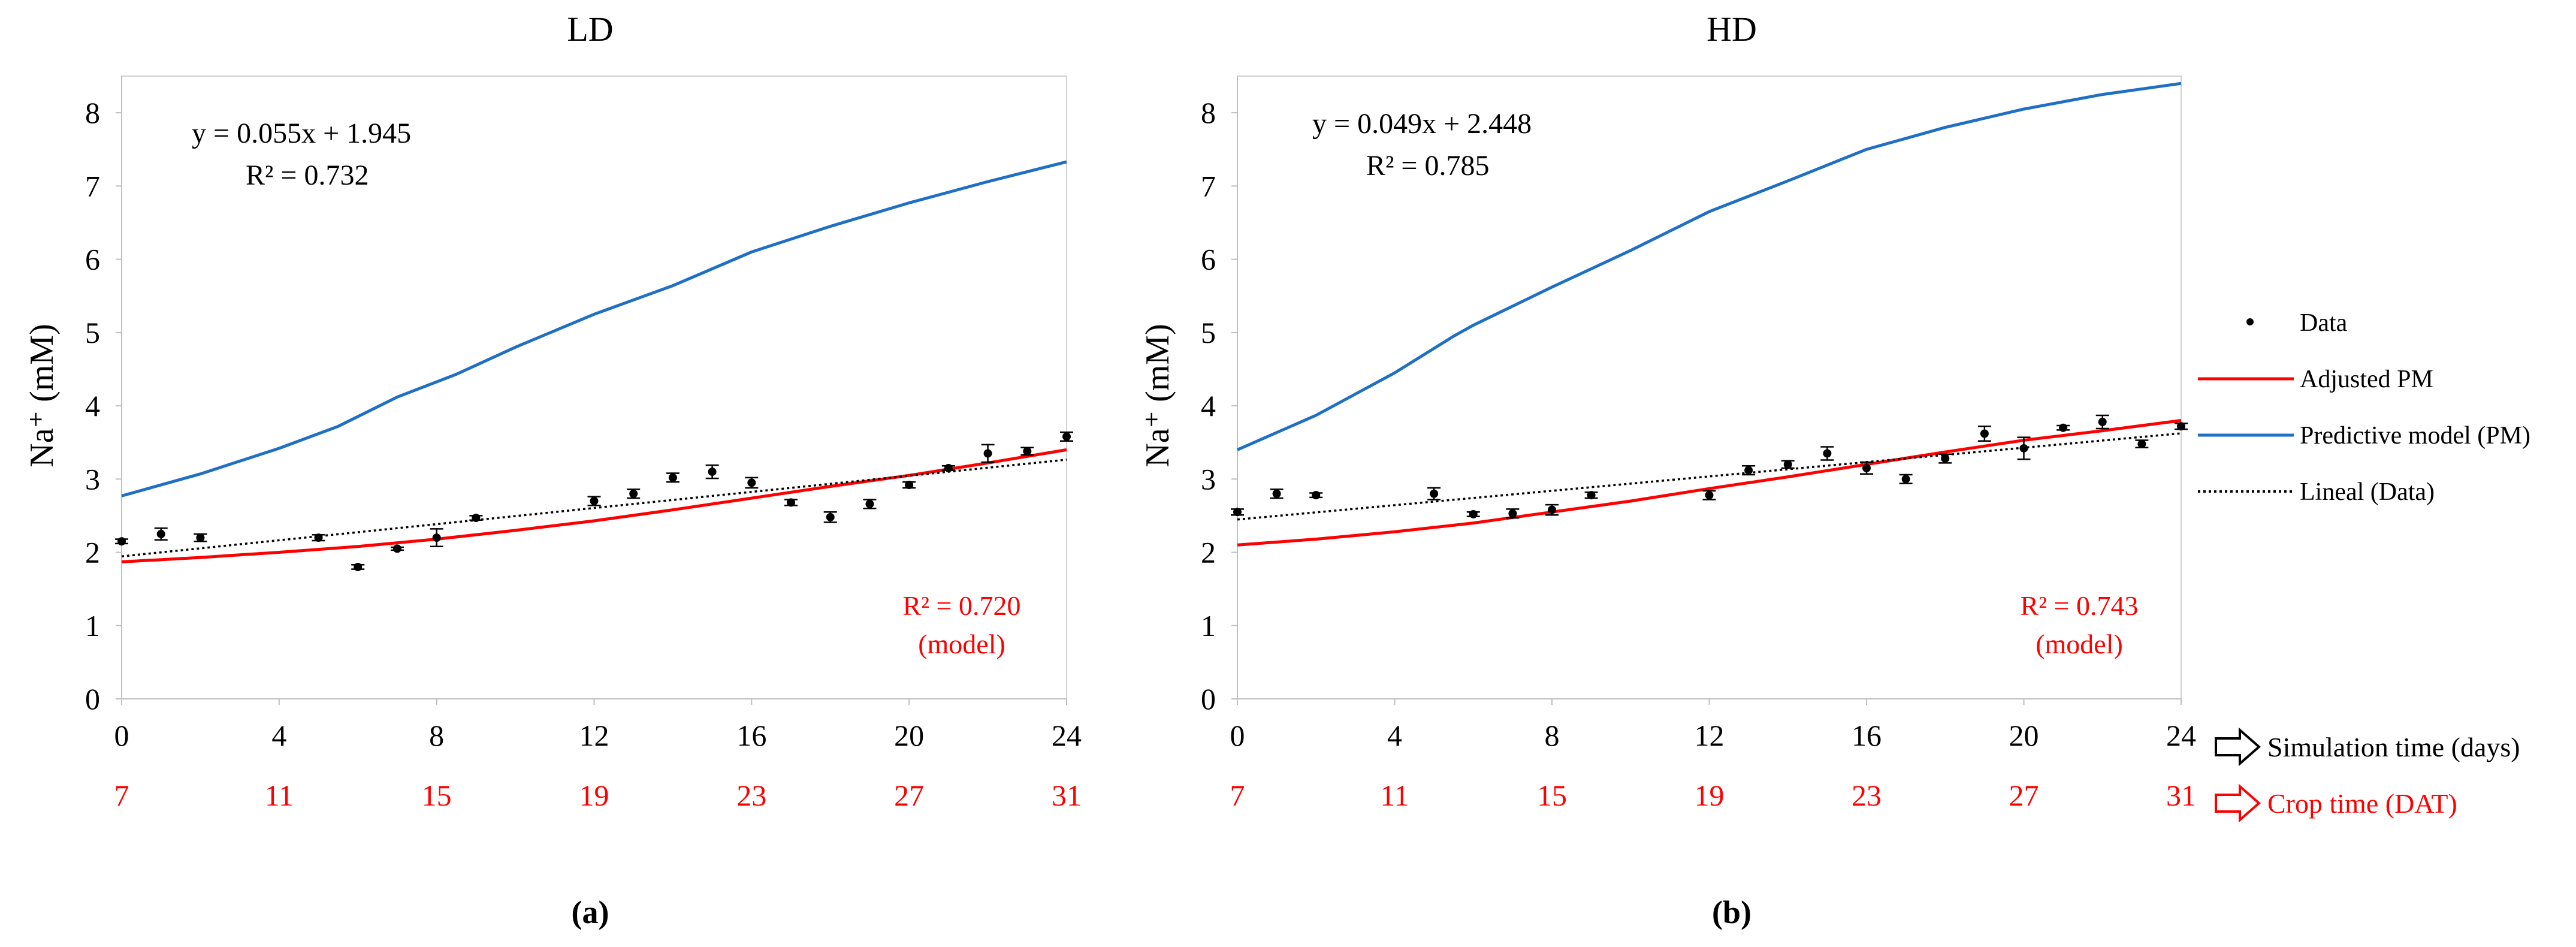 The image size is (2576, 947). What do you see at coordinates (2080, 644) in the screenshot?
I see `model-r2-note-hd: (model)` at bounding box center [2080, 644].